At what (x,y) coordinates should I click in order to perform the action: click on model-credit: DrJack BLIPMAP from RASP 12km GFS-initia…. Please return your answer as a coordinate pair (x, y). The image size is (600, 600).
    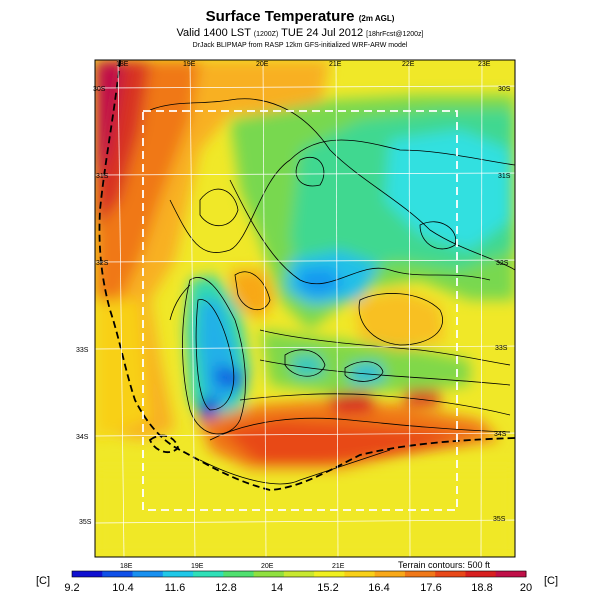
    Looking at the image, I should click on (300, 45).